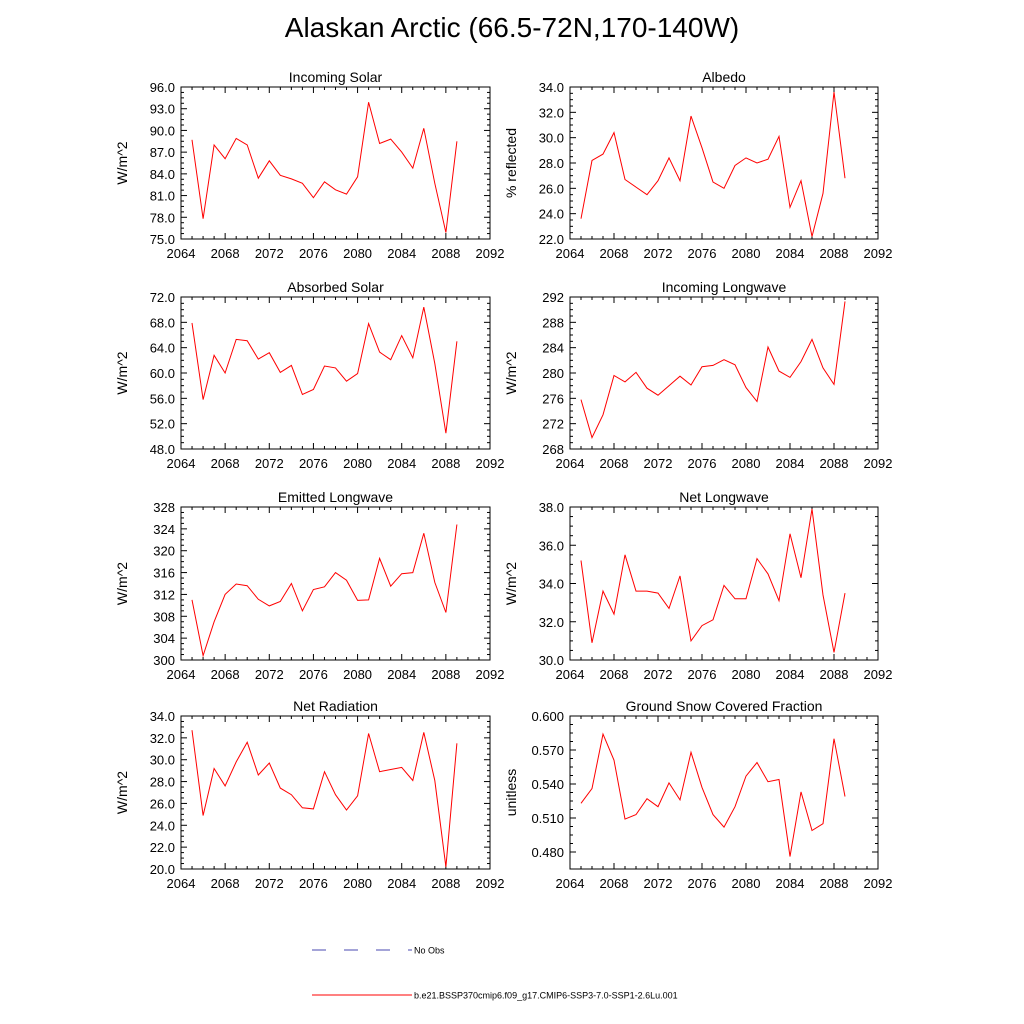 The width and height of the screenshot is (1024, 1024). What do you see at coordinates (162, 174) in the screenshot?
I see `y-tick-label: 84.0` at bounding box center [162, 174].